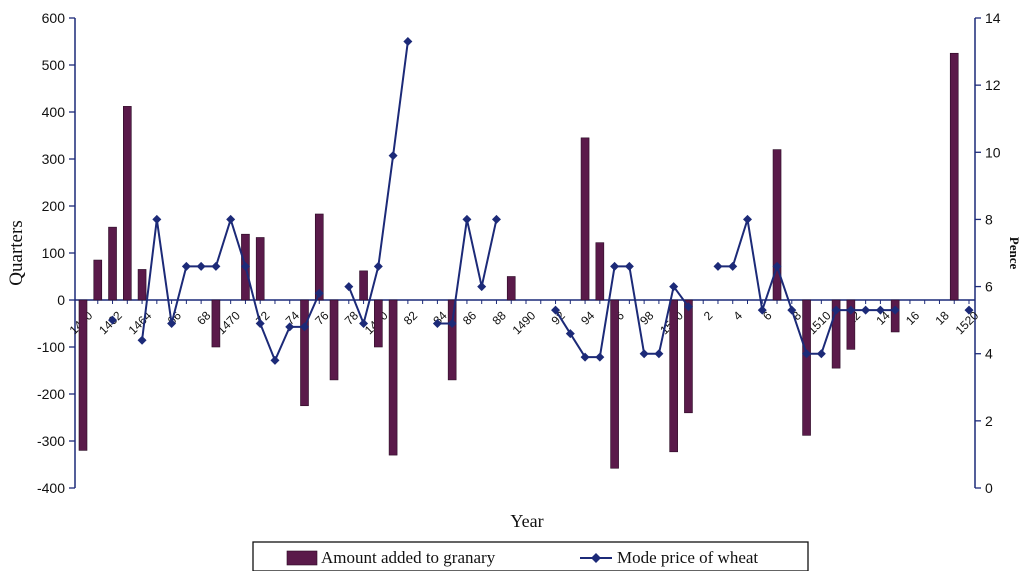  I want to click on x-tick-label: 1464, so click(140, 322).